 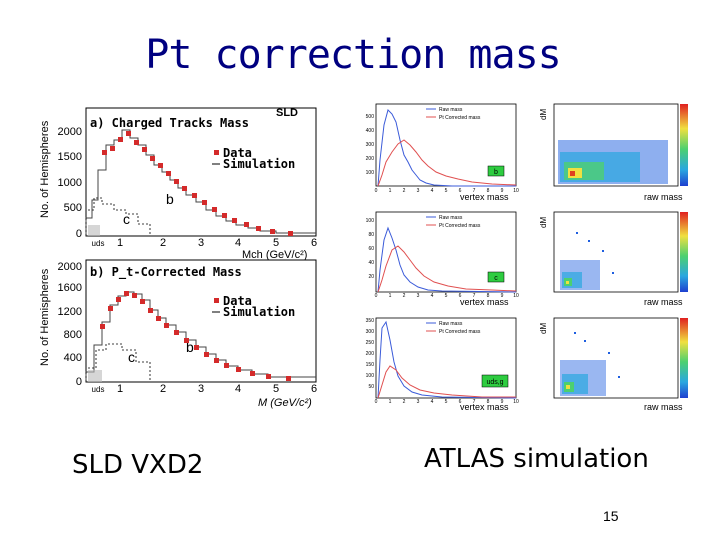 What do you see at coordinates (166, 272) in the screenshot?
I see `sld-bottom-title: b) P_t-Corrected Mass` at bounding box center [166, 272].